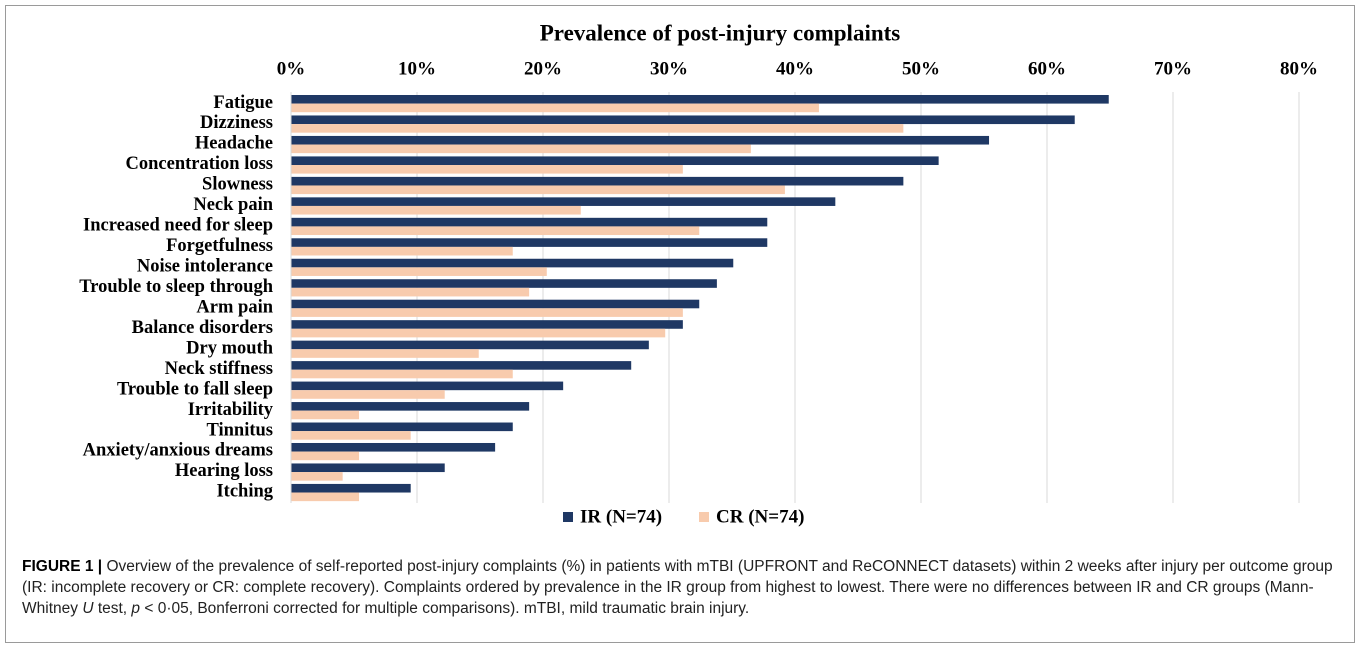 This screenshot has height=648, width=1360. I want to click on y-tick-label: Increased need for sleep, so click(178, 226).